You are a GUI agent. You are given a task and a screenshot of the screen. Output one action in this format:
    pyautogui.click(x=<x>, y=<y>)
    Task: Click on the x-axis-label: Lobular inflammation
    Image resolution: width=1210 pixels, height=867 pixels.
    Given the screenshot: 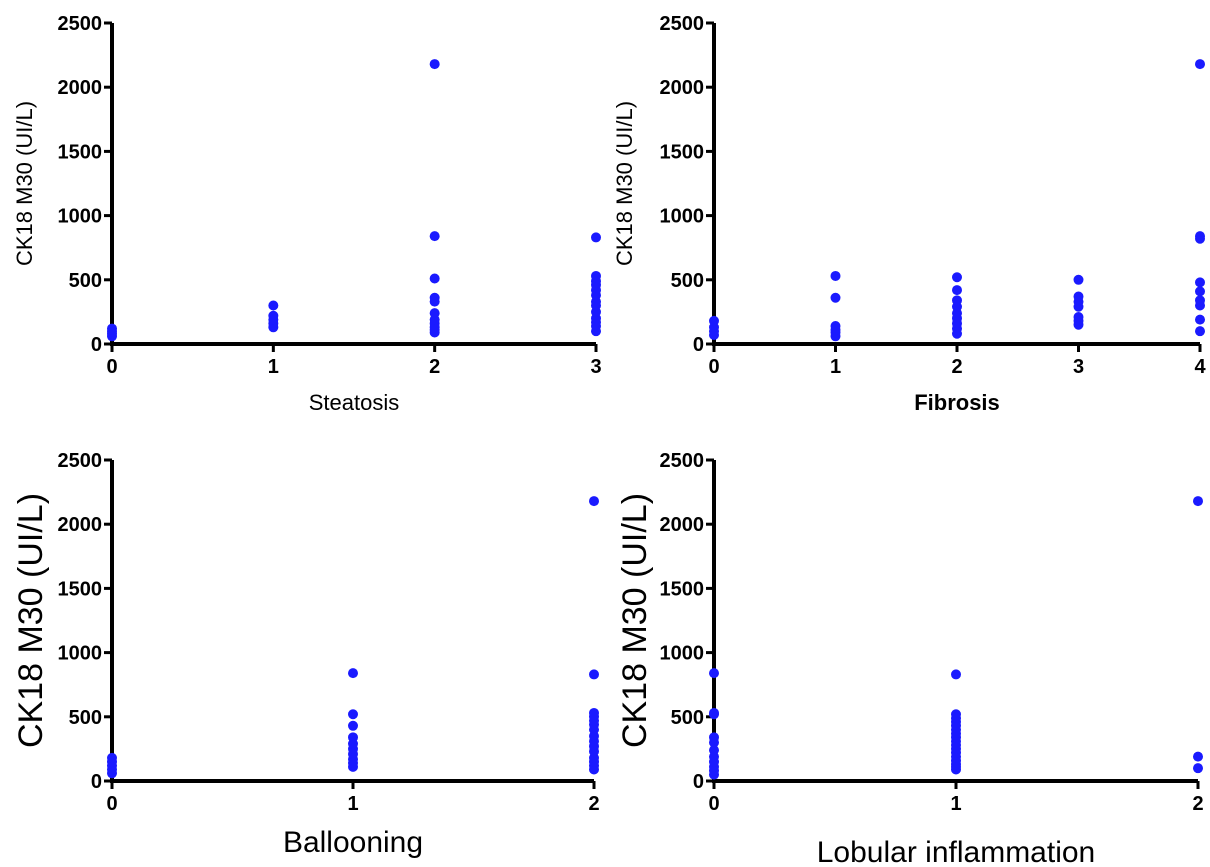 What is the action you would take?
    pyautogui.click(x=956, y=851)
    